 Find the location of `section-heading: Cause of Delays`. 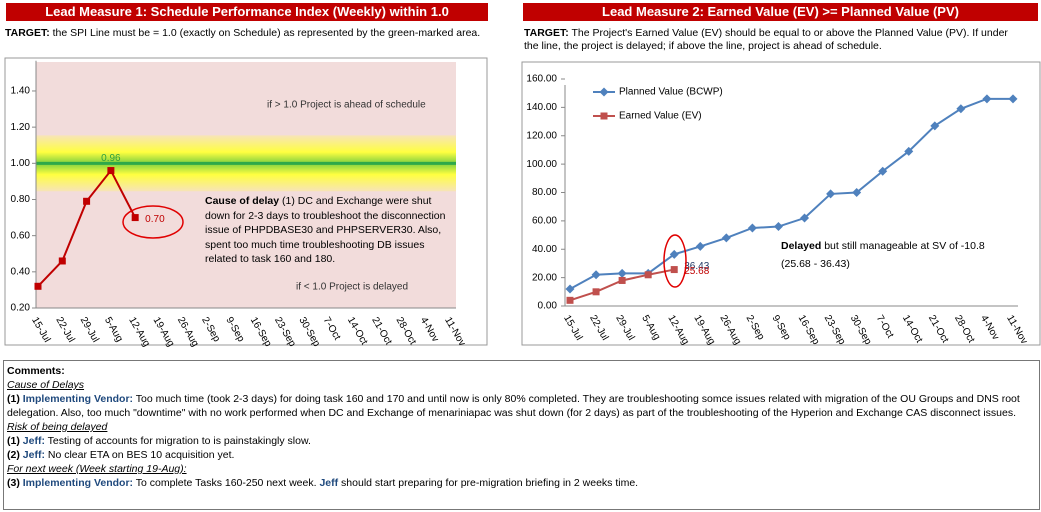

section-heading: Cause of Delays is located at coordinates (46, 385).